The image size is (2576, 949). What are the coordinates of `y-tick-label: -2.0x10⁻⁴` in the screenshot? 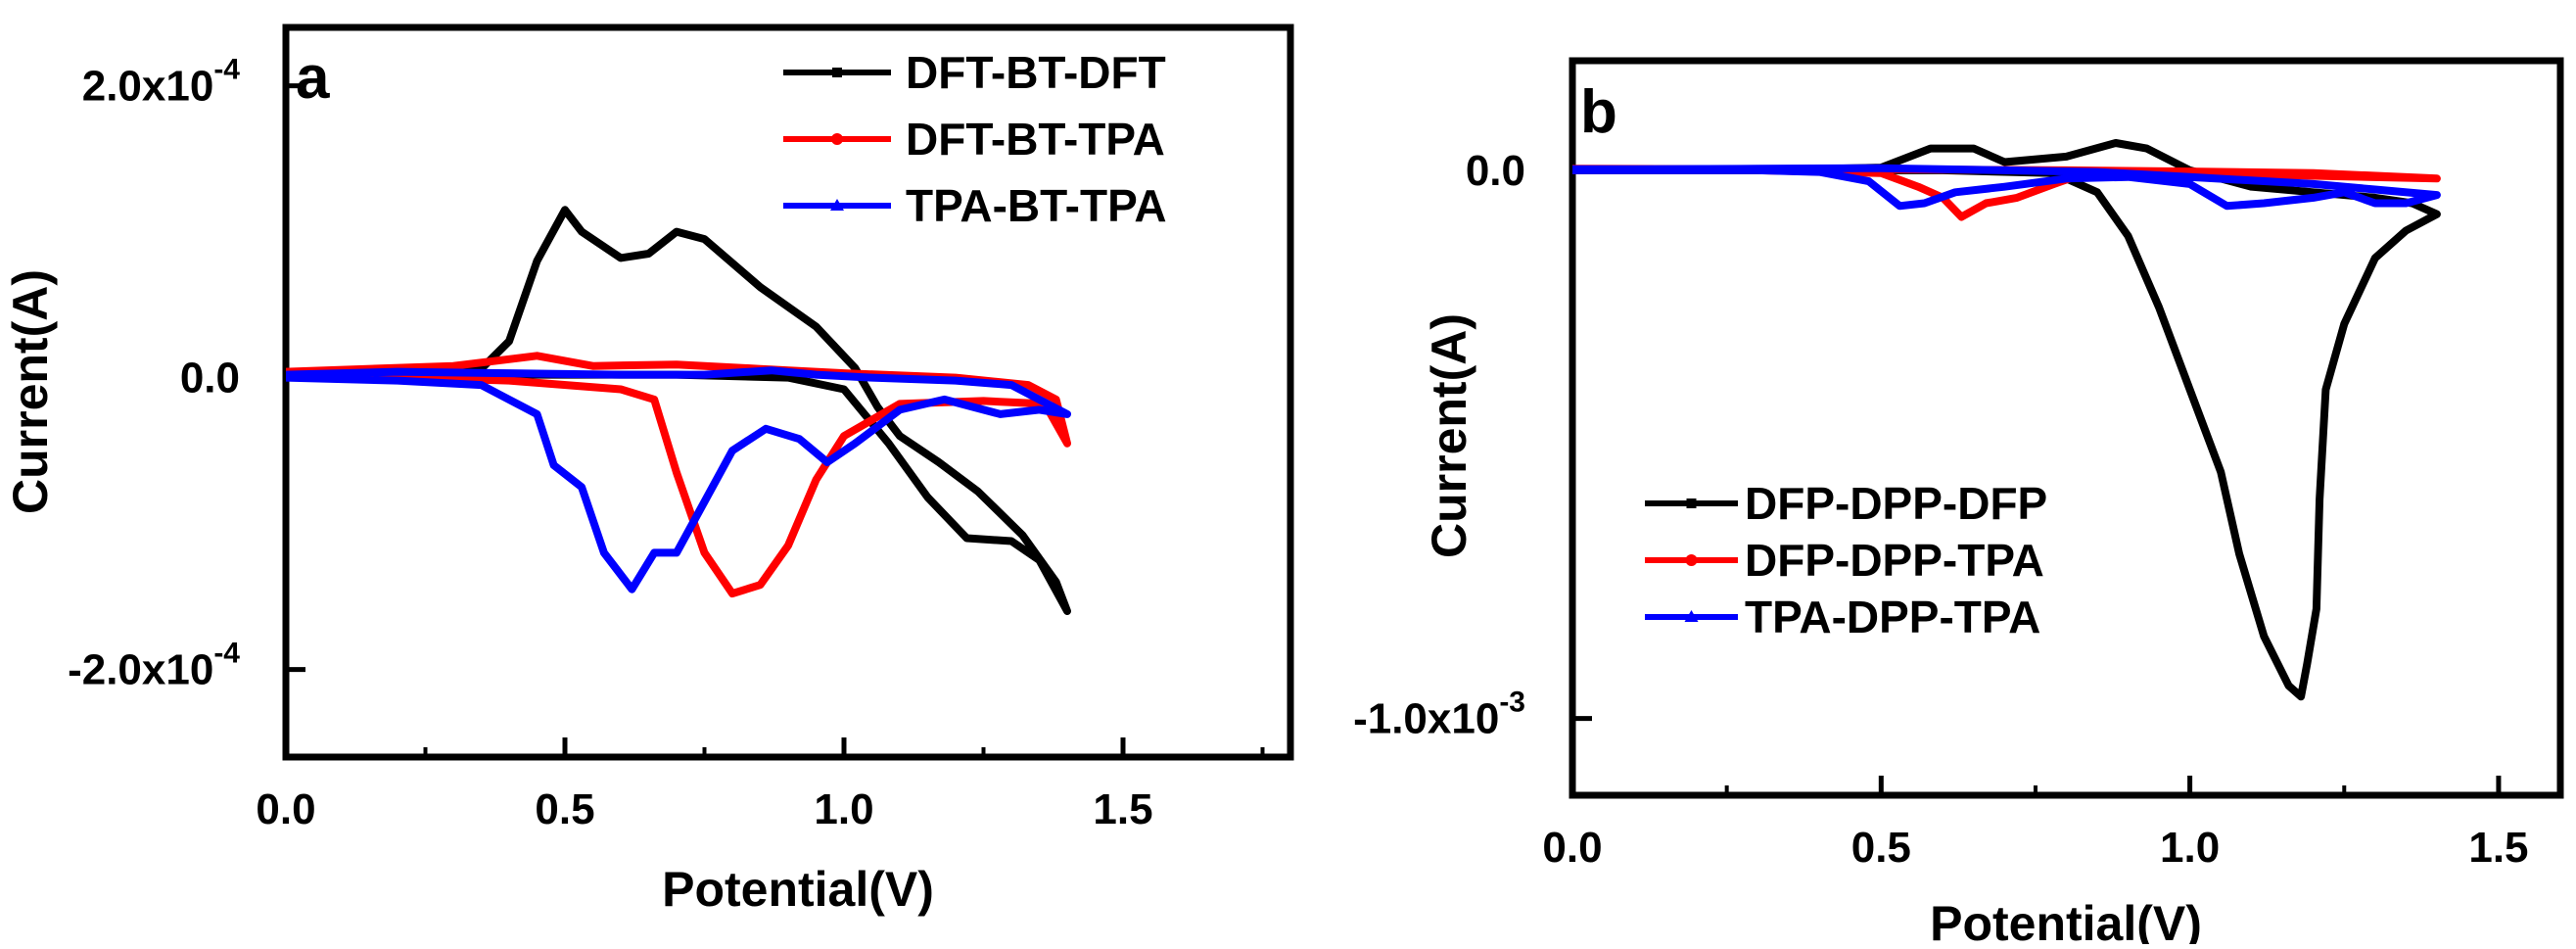 It's located at (154, 666).